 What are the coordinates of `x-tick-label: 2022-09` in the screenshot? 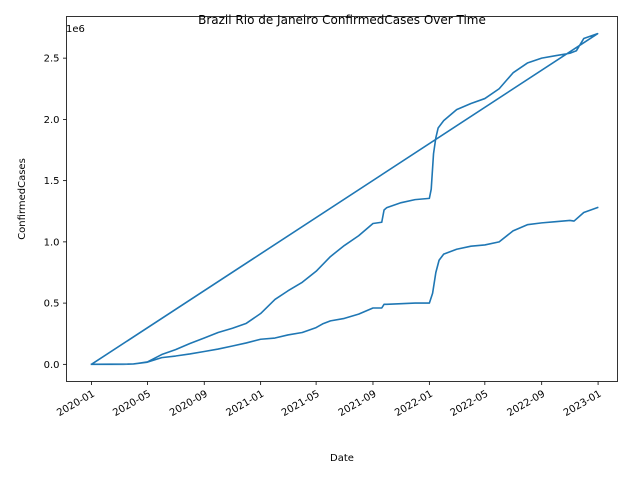 It's located at (526, 404).